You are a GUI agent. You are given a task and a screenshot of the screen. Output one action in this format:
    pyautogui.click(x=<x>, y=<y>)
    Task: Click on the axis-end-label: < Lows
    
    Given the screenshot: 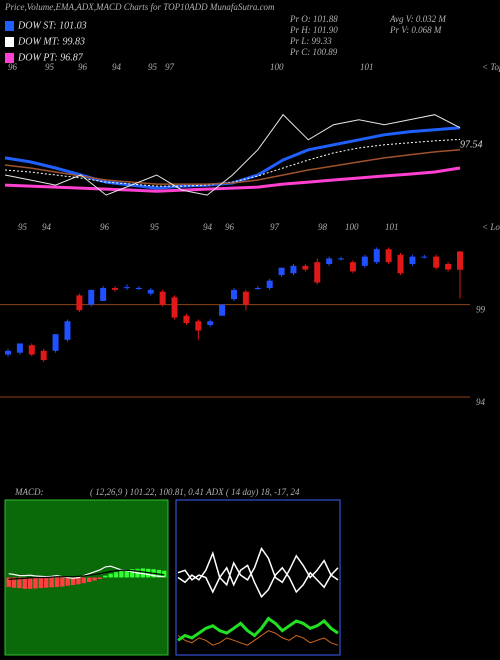 What is the action you would take?
    pyautogui.click(x=491, y=227)
    